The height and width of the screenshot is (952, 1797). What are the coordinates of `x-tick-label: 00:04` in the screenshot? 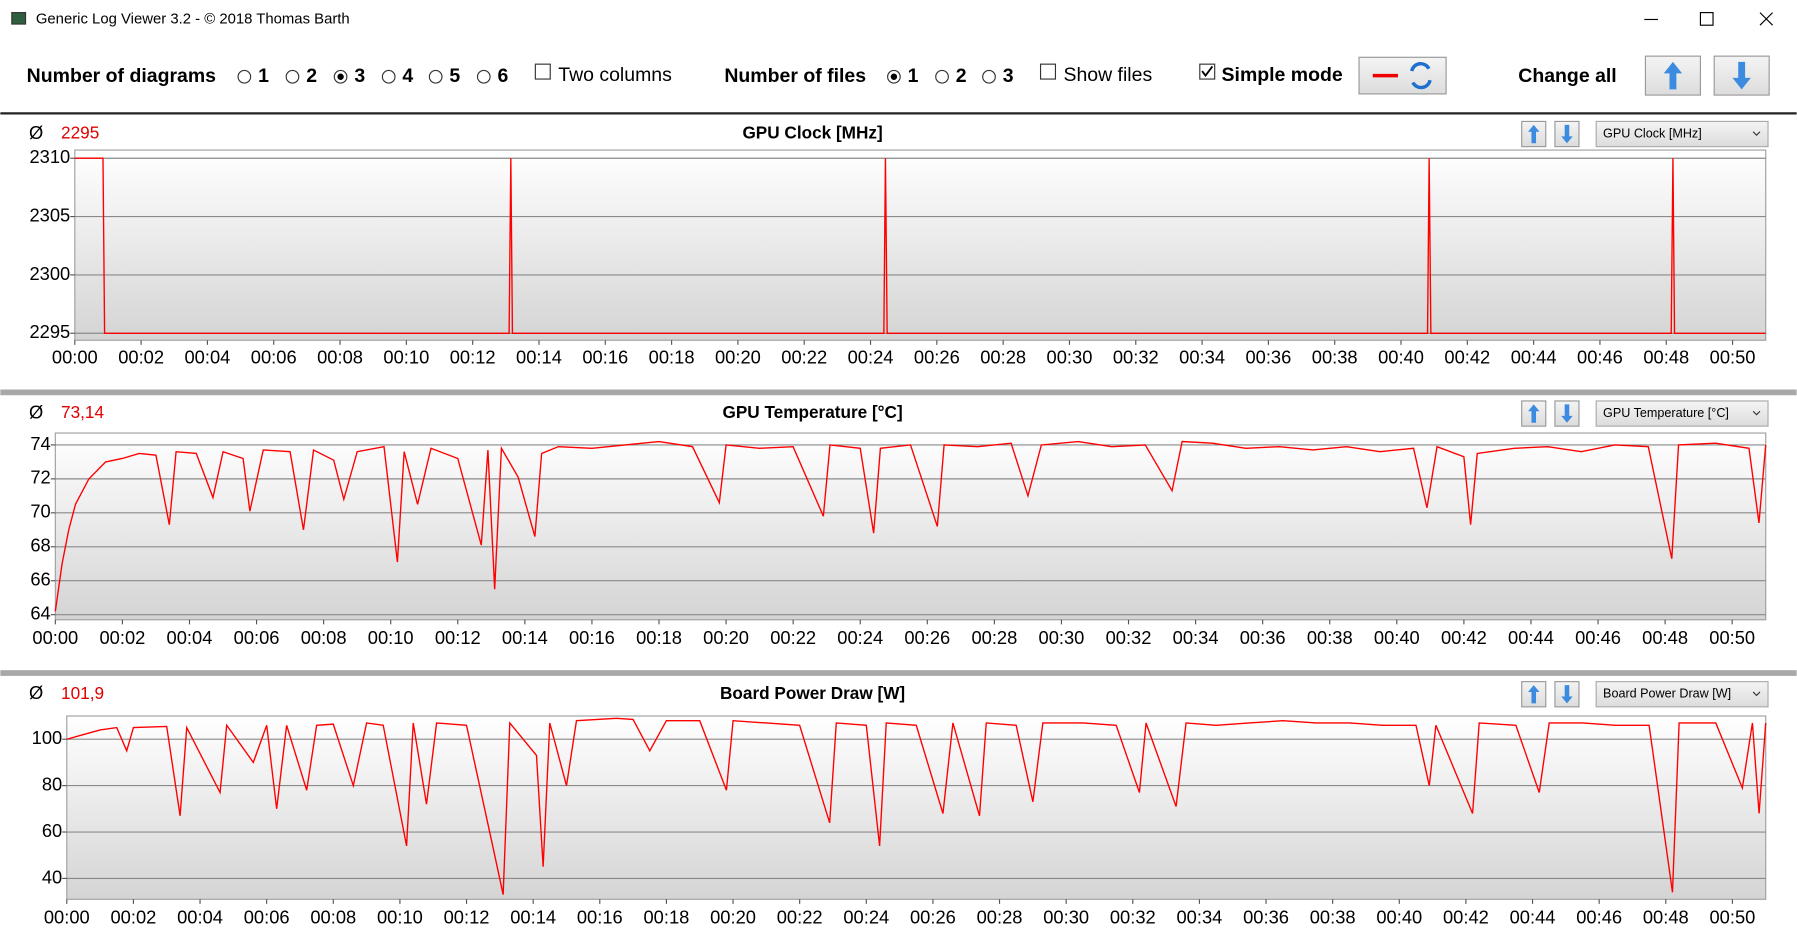 It's located at (190, 637).